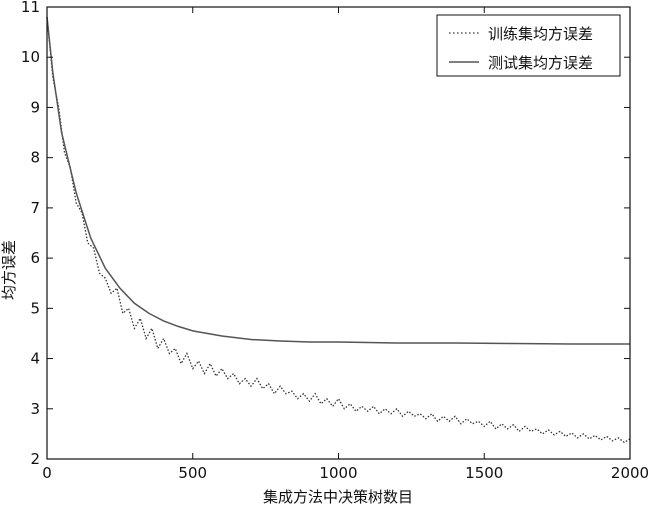 This screenshot has width=648, height=512. Describe the element at coordinates (9, 270) in the screenshot. I see `y-axis-label: 均方误差` at that location.